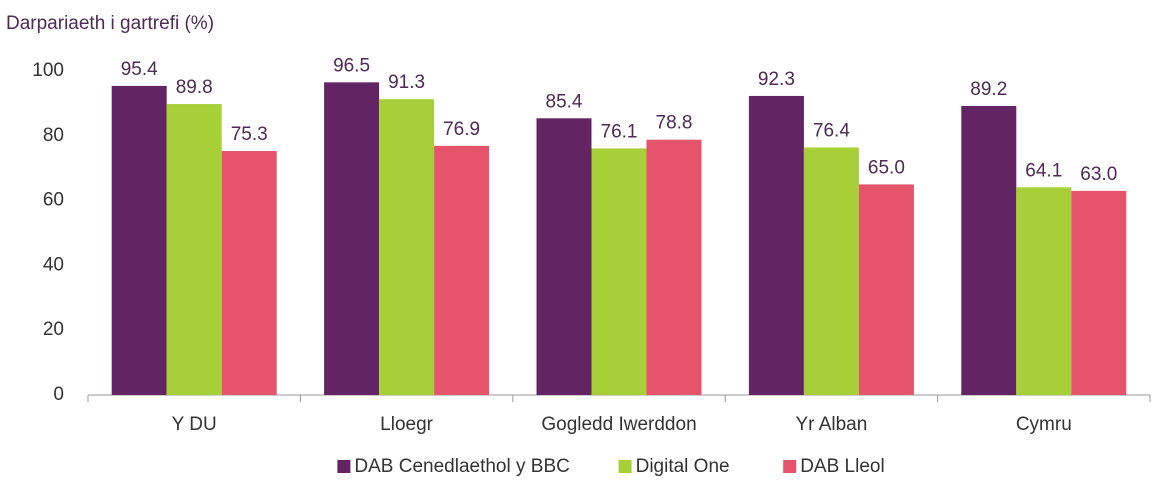 The width and height of the screenshot is (1168, 480). I want to click on value-label: 95.4, so click(139, 69).